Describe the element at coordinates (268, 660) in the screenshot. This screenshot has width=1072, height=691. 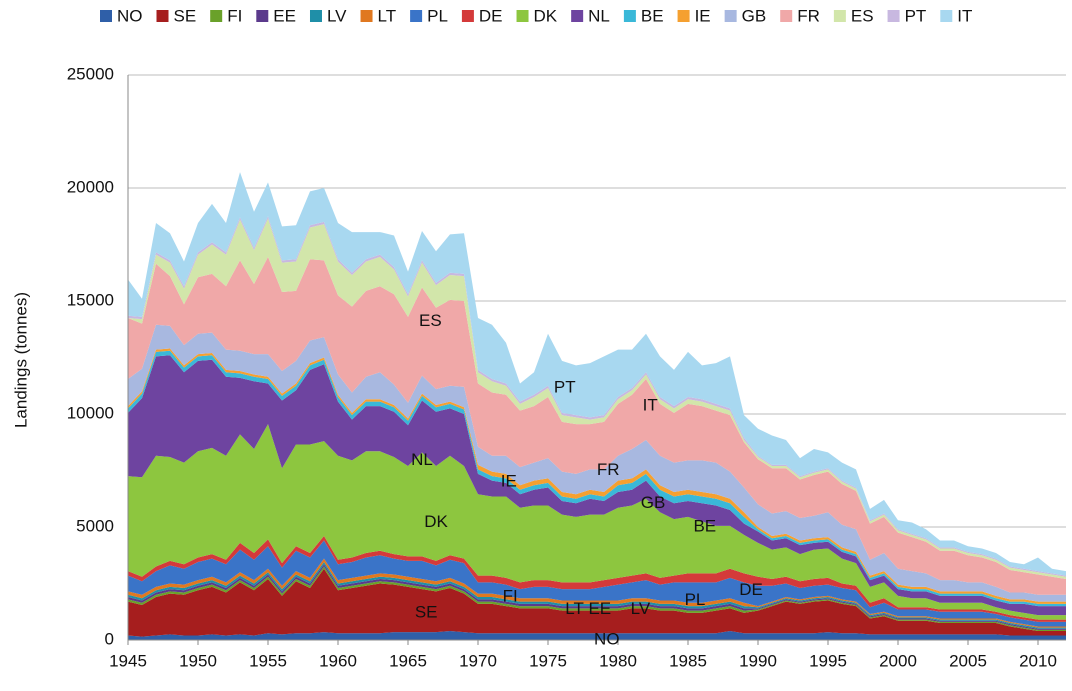
I see `x-tick-label: 1955` at that location.